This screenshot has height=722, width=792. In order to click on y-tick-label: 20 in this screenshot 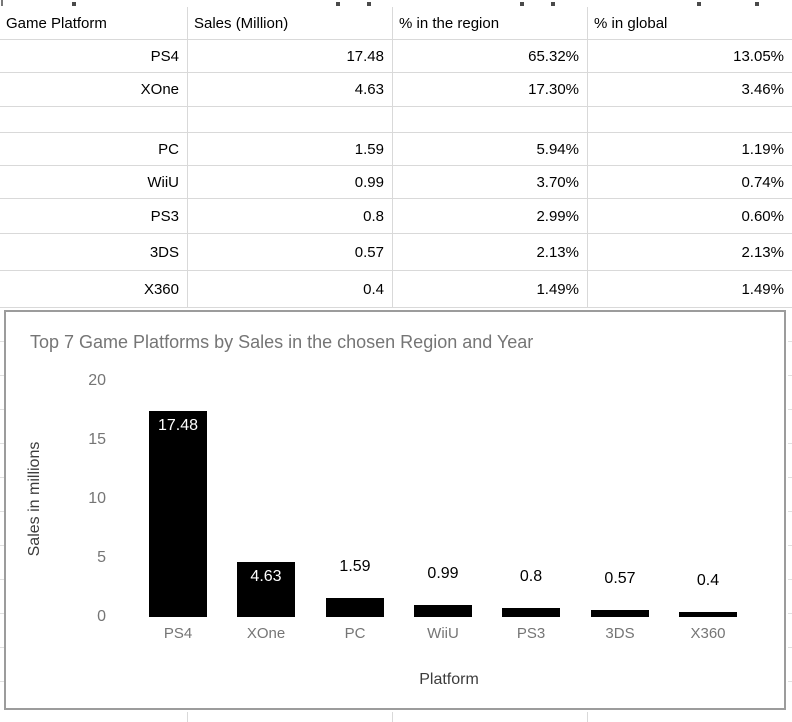, I will do `click(97, 380)`.